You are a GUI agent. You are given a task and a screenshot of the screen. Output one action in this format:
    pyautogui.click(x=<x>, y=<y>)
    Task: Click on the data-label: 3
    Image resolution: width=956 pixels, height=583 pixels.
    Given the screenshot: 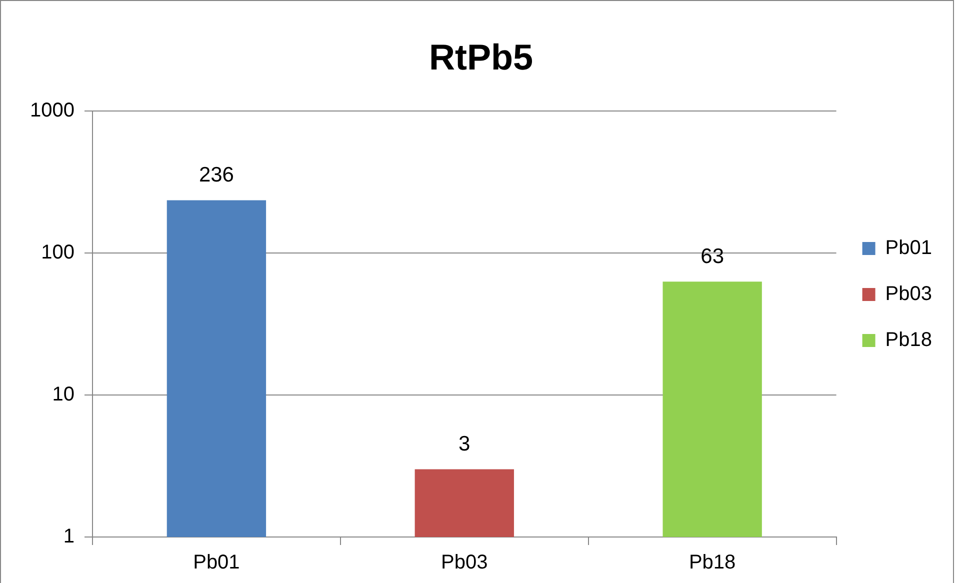 What is the action you would take?
    pyautogui.click(x=464, y=444)
    